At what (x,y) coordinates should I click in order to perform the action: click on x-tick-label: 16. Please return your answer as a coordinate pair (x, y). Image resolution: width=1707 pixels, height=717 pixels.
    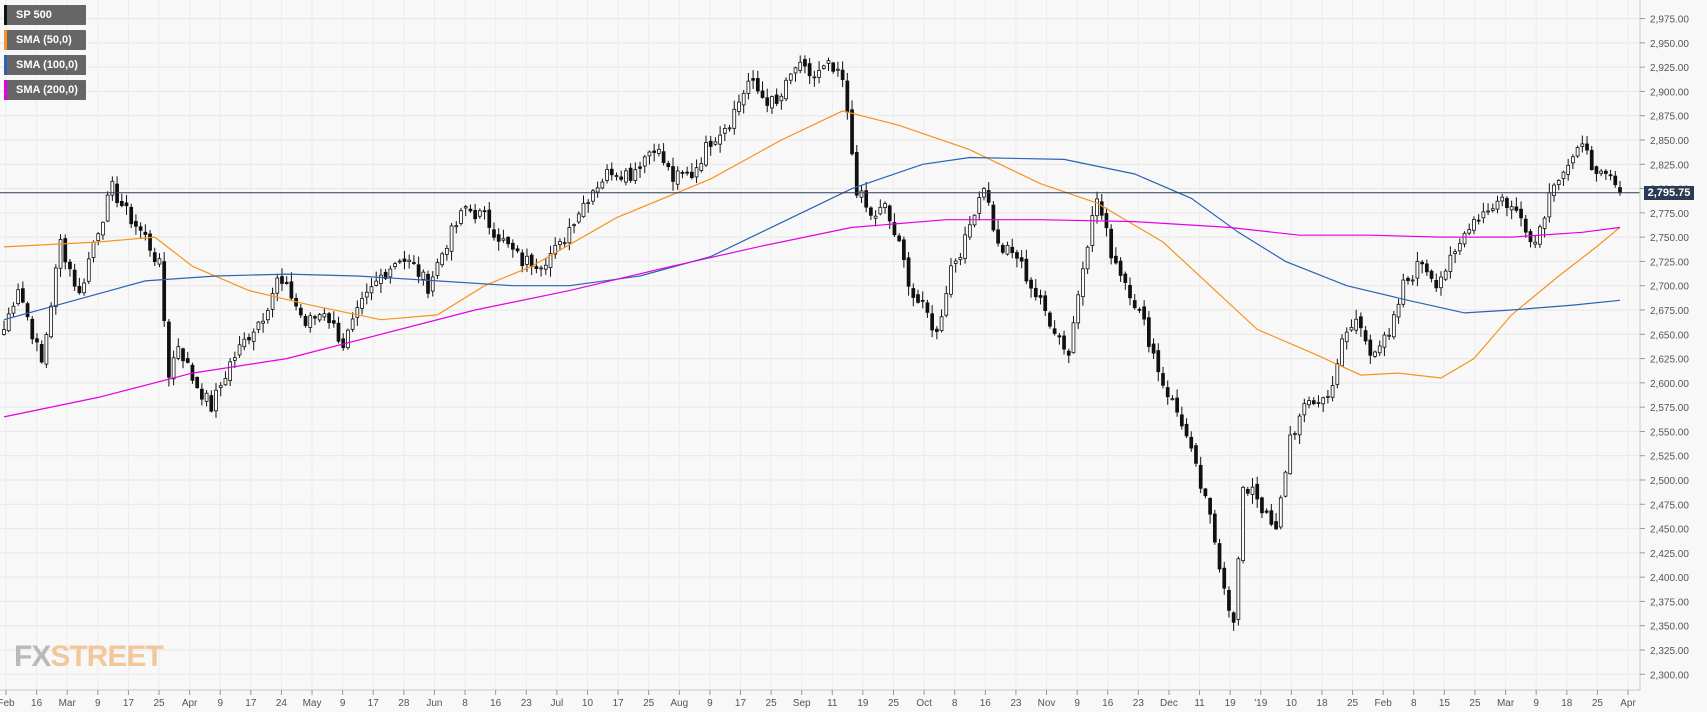
    Looking at the image, I should click on (37, 703).